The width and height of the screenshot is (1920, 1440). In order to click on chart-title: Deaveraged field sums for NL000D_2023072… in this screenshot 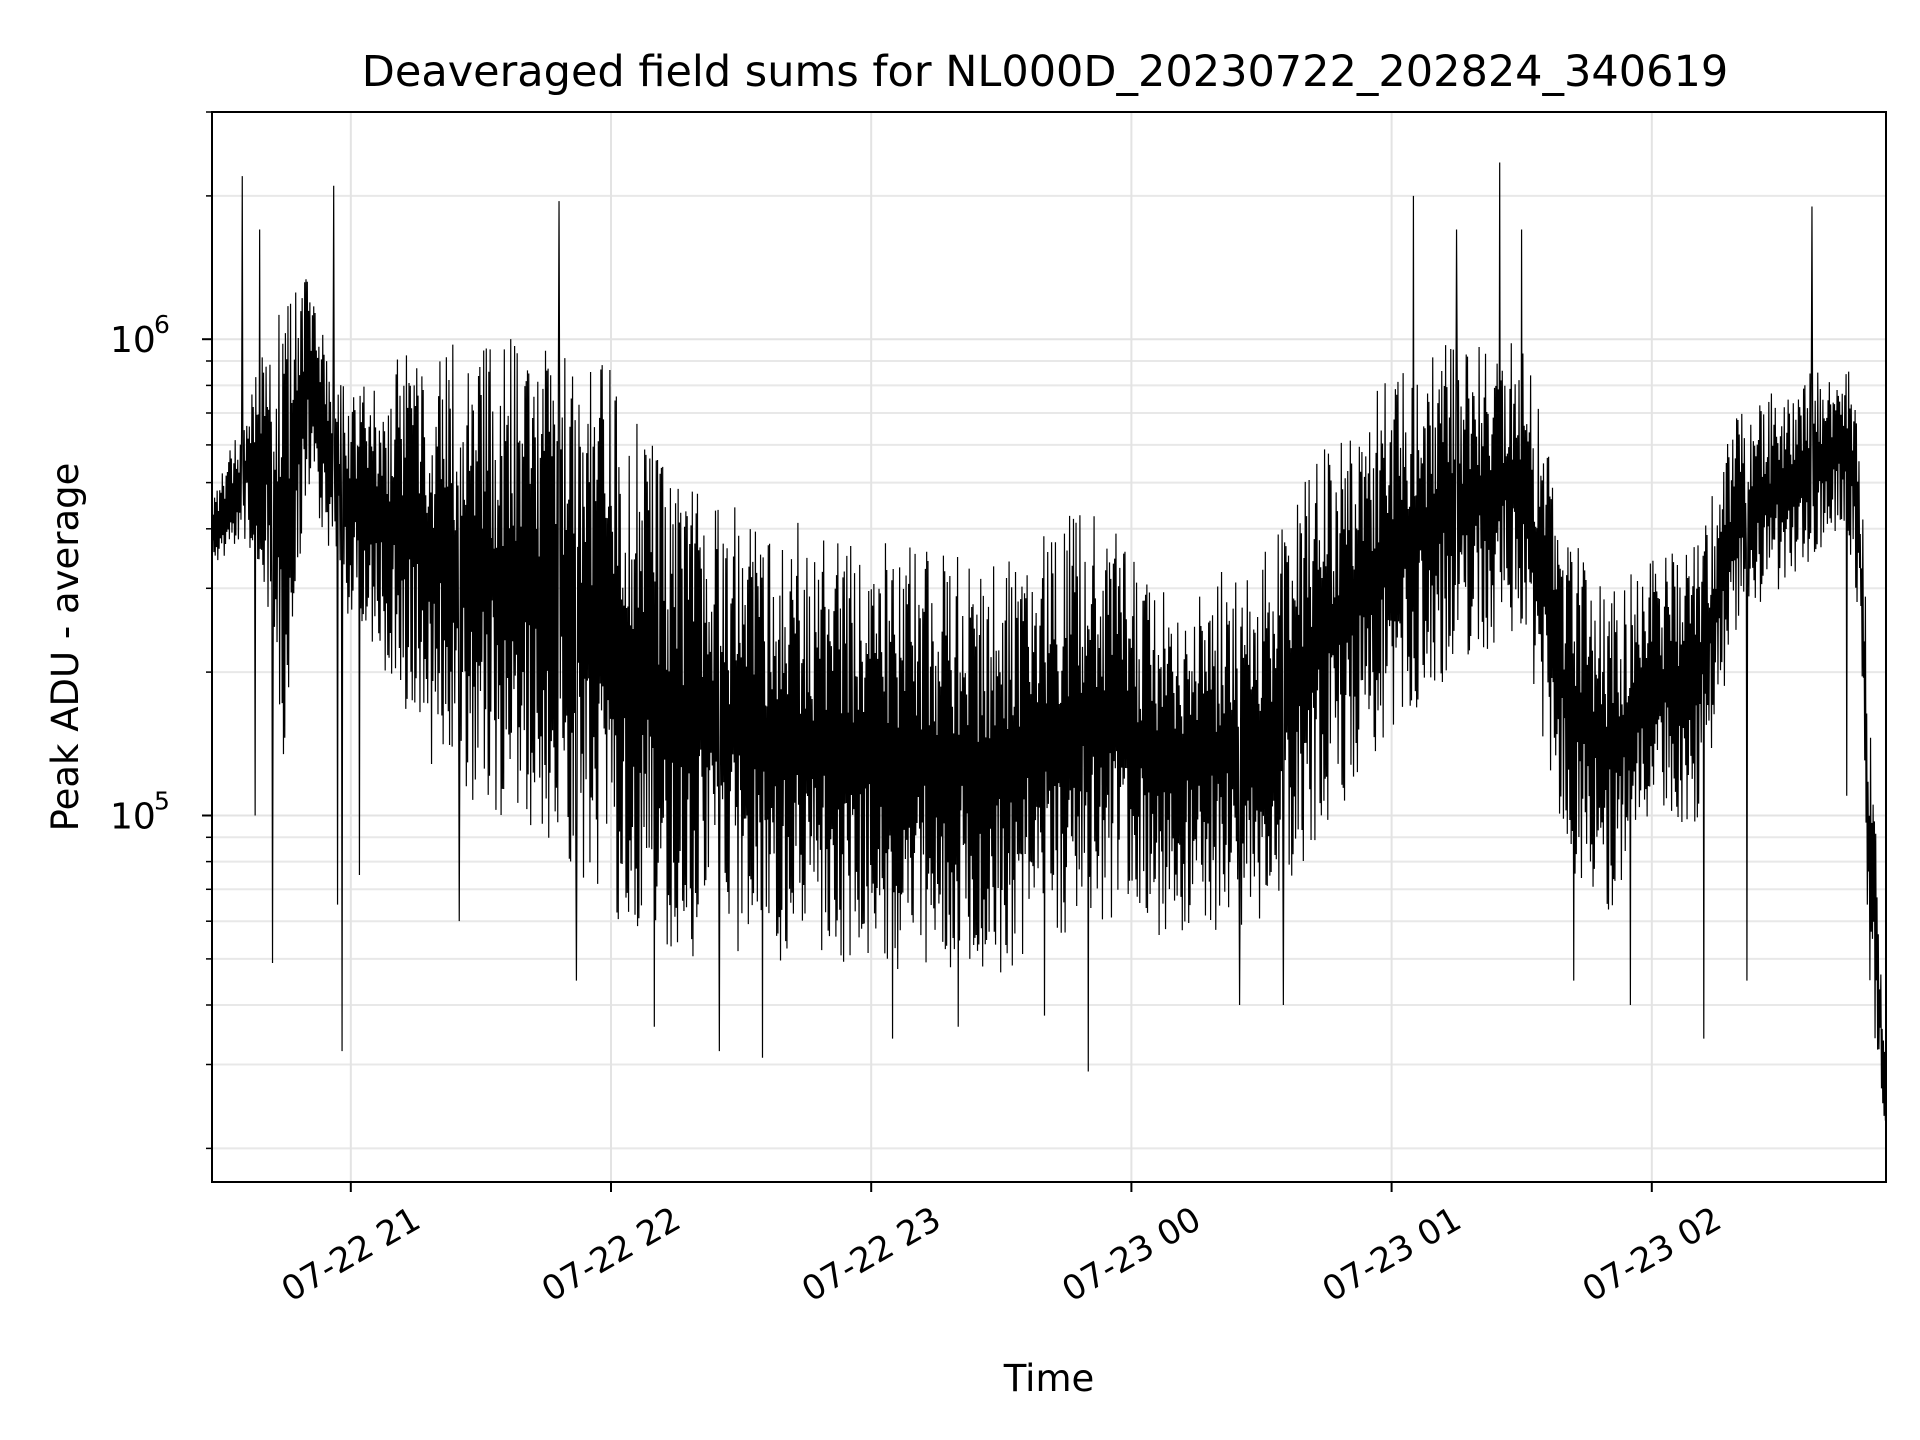, I will do `click(1045, 72)`.